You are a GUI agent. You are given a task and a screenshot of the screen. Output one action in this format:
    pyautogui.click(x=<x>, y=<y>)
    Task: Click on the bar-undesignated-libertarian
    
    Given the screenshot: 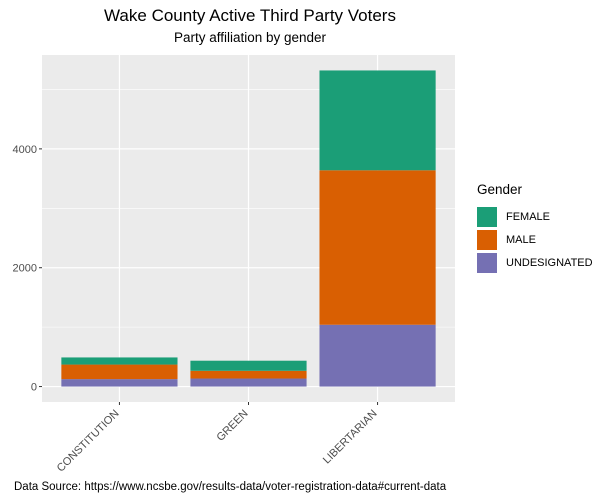 What is the action you would take?
    pyautogui.click(x=377, y=355)
    